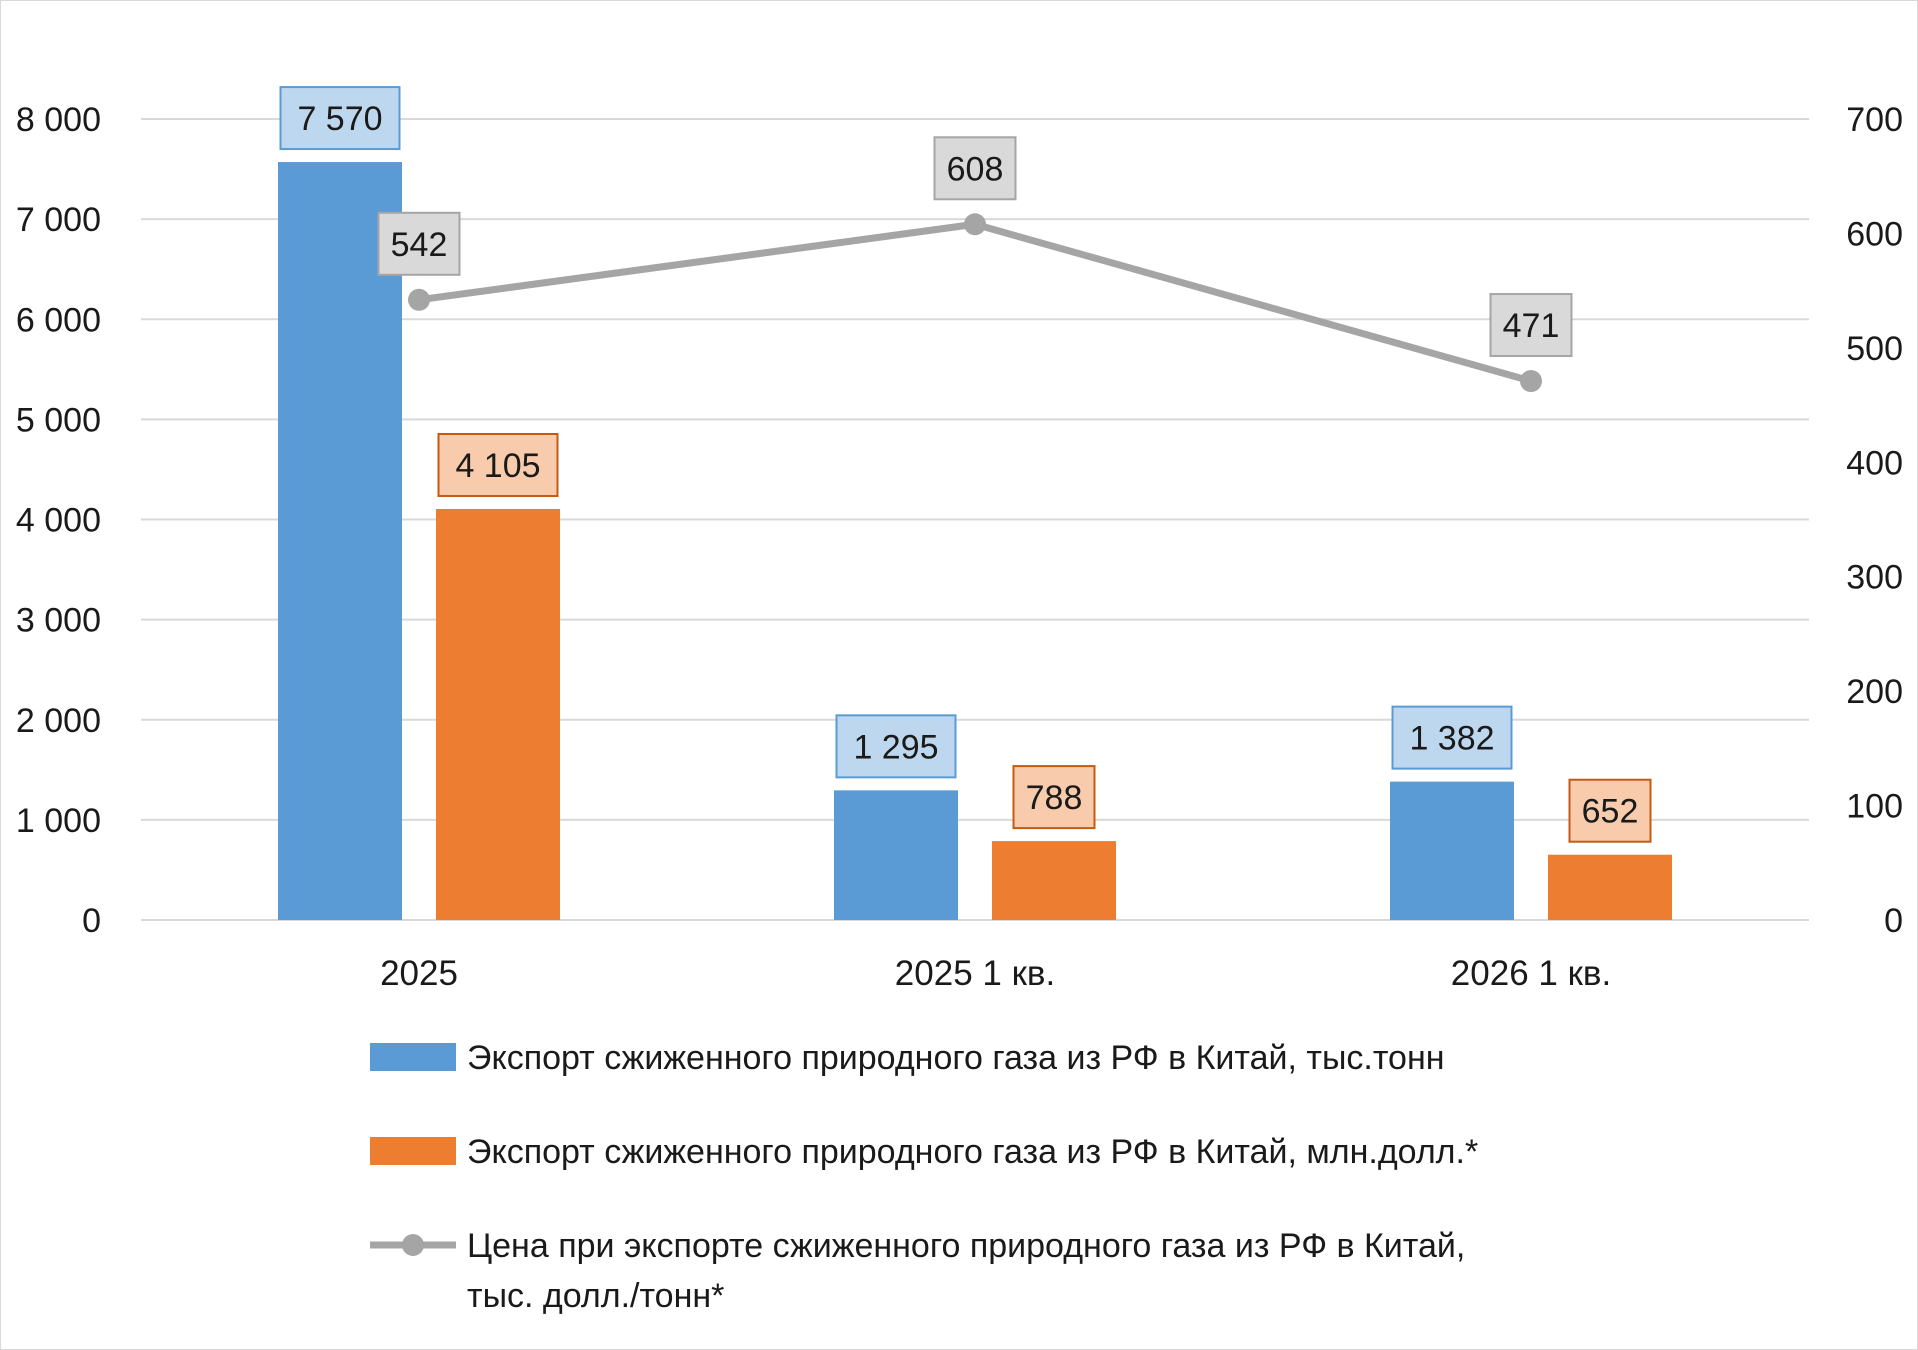  Describe the element at coordinates (975, 973) in the screenshot. I see `x-category-label: 2025 1 кв.` at that location.